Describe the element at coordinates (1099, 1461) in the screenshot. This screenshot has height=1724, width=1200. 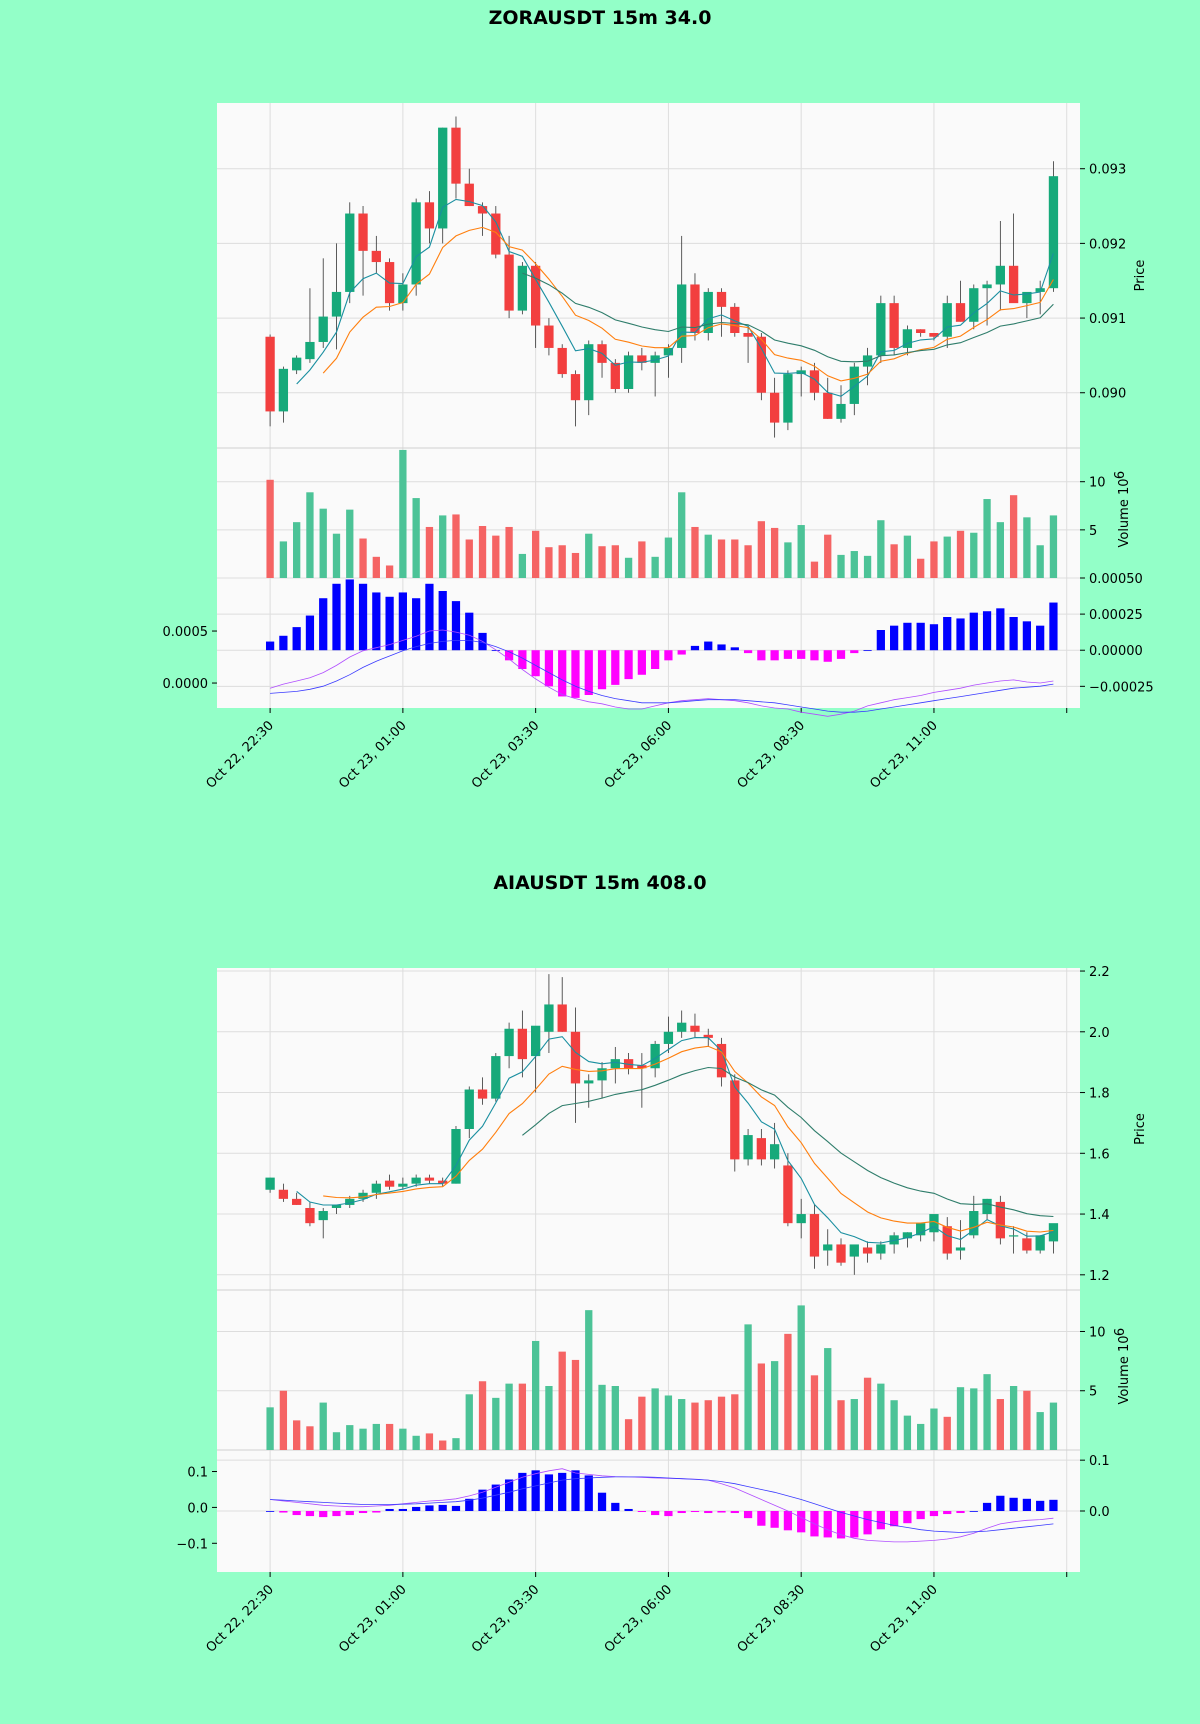
I see `macd-tick-label-right: 0.1` at that location.